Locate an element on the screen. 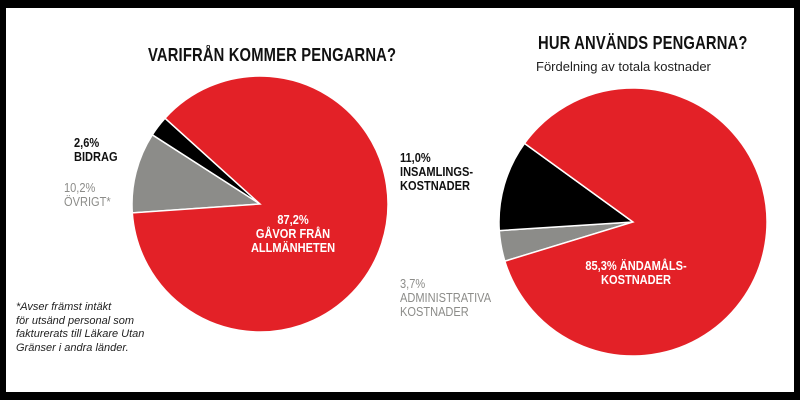  andamal-label-2: KOSTNADER is located at coordinates (636, 279).